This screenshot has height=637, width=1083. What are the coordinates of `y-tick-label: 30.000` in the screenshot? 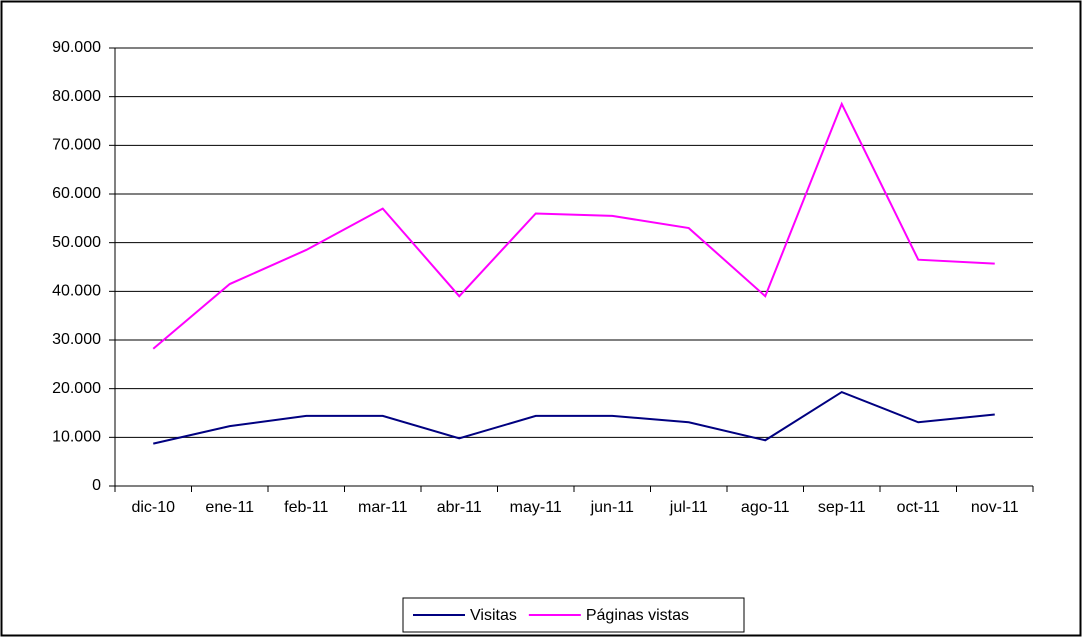 It's located at (76, 339).